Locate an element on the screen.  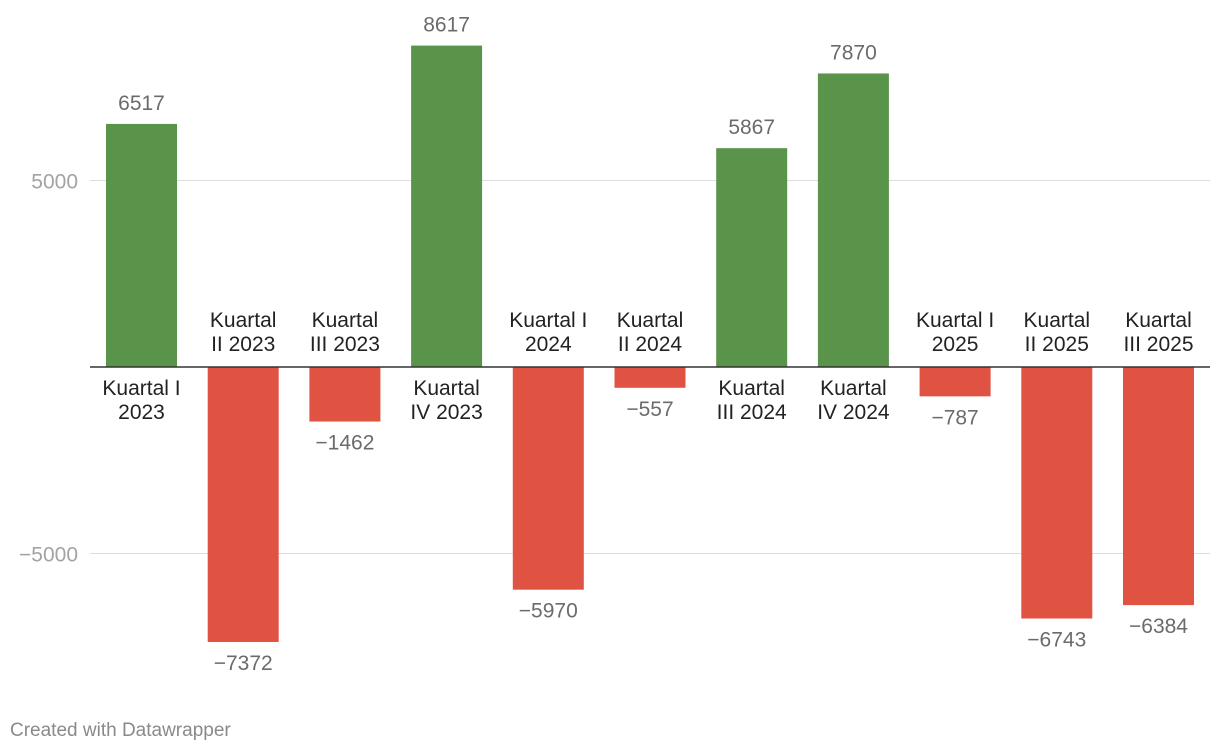
category-label: Kuartal IV 2024 is located at coordinates (853, 400).